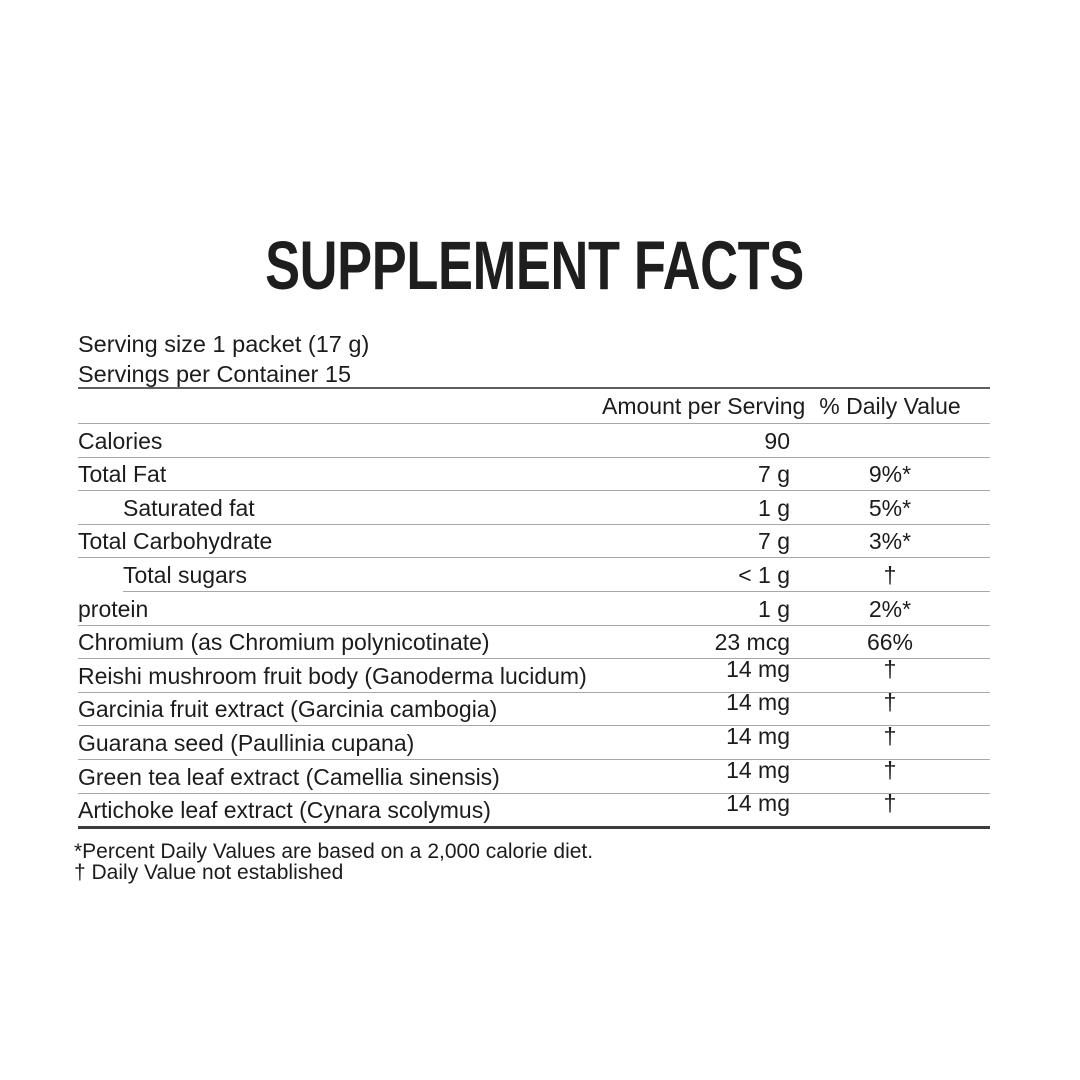 This screenshot has width=1080, height=1080. Describe the element at coordinates (534, 507) in the screenshot. I see `table-row: Saturated fat 1 g 5%*` at that location.